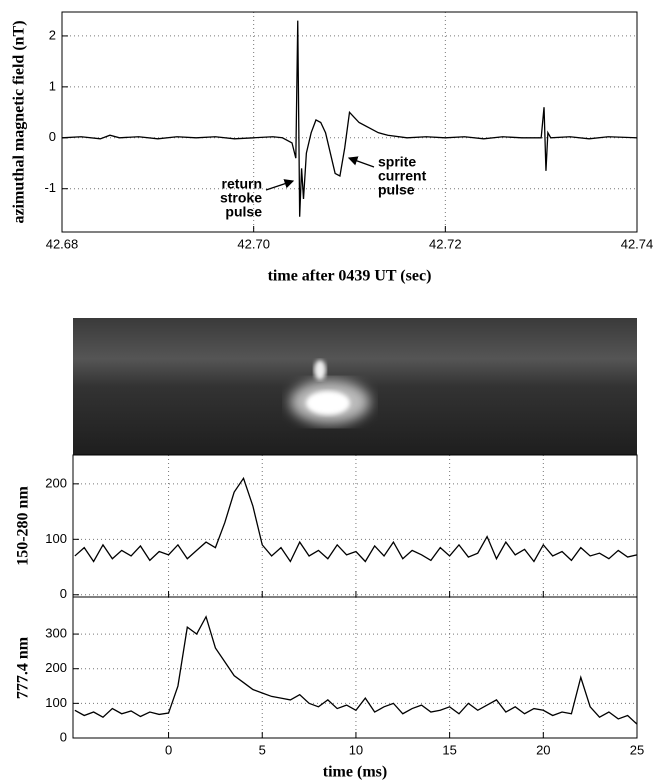 Image resolution: width=663 pixels, height=784 pixels. What do you see at coordinates (449, 749) in the screenshot?
I see `x-tick-label: 15` at bounding box center [449, 749].